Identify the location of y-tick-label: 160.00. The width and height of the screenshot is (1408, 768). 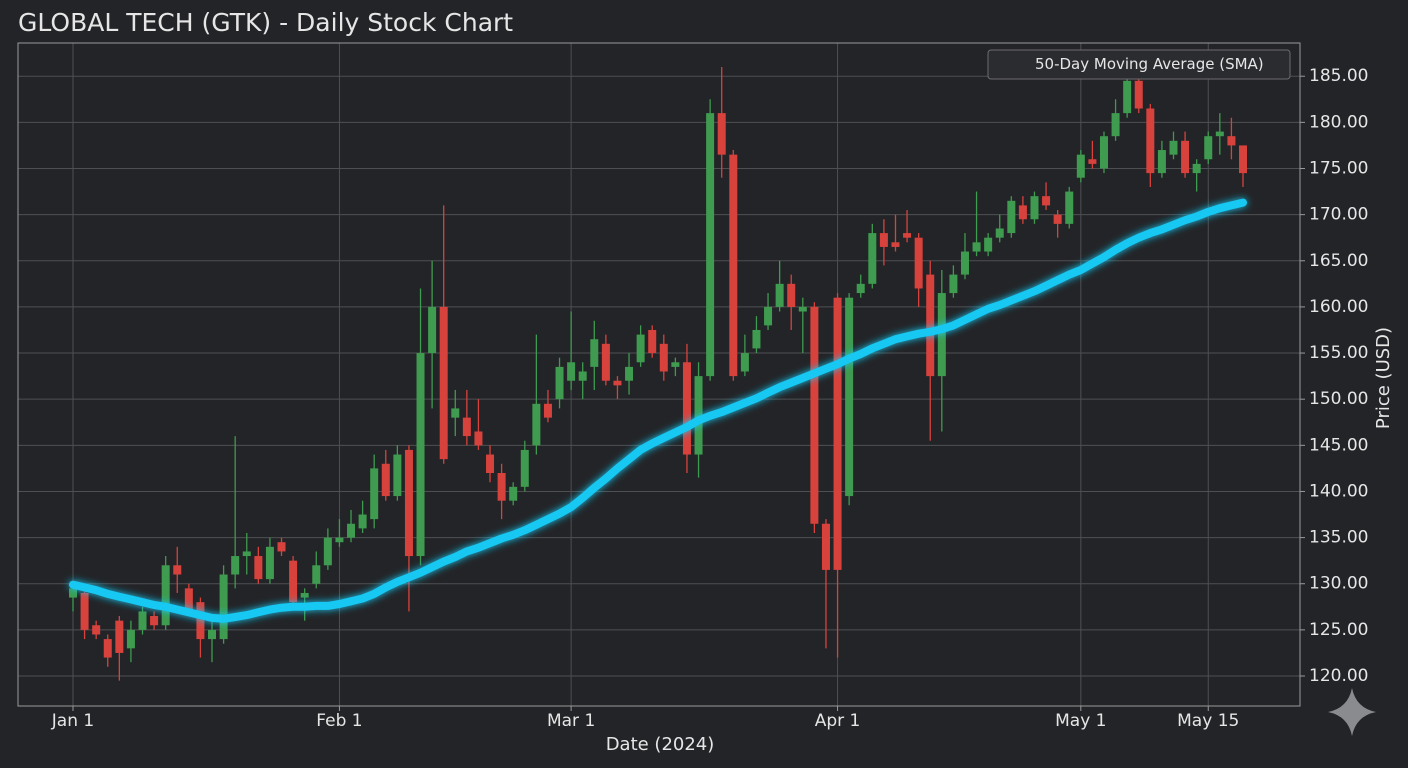
(1338, 307).